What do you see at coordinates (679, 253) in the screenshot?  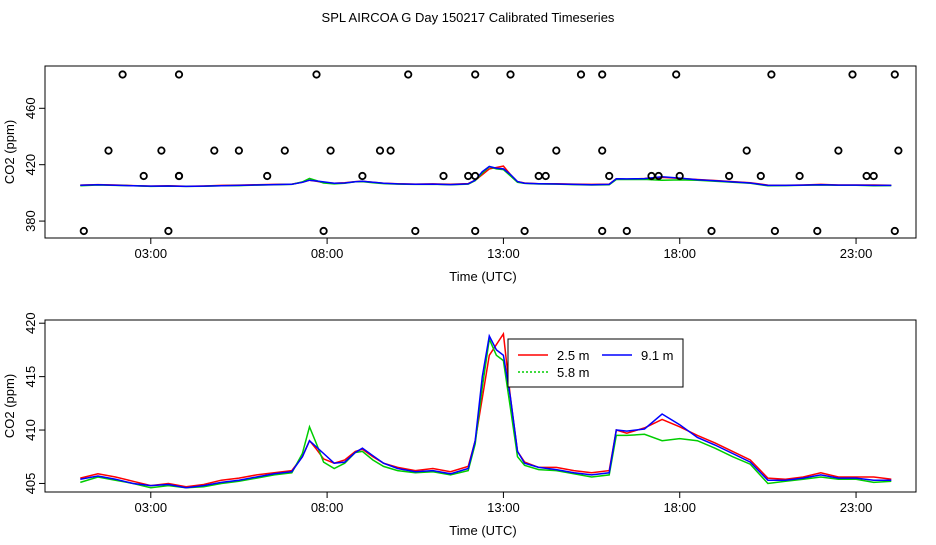 I see `top-x-tick-label: 18:00` at bounding box center [679, 253].